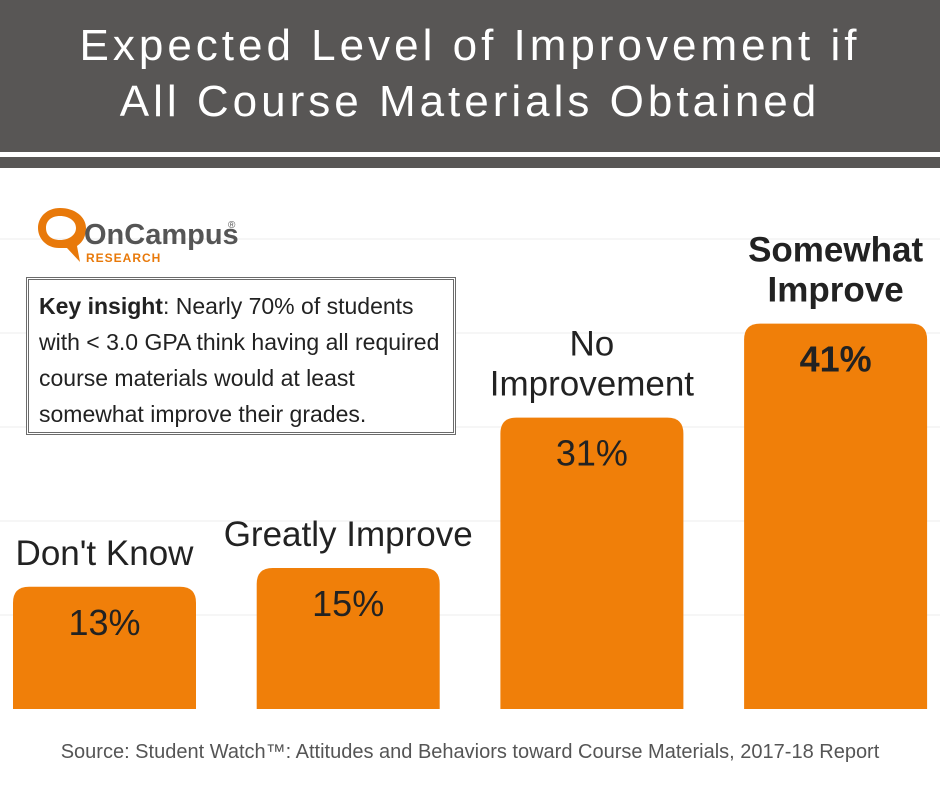 The height and width of the screenshot is (788, 940). What do you see at coordinates (836, 290) in the screenshot?
I see `category-label: Improve` at bounding box center [836, 290].